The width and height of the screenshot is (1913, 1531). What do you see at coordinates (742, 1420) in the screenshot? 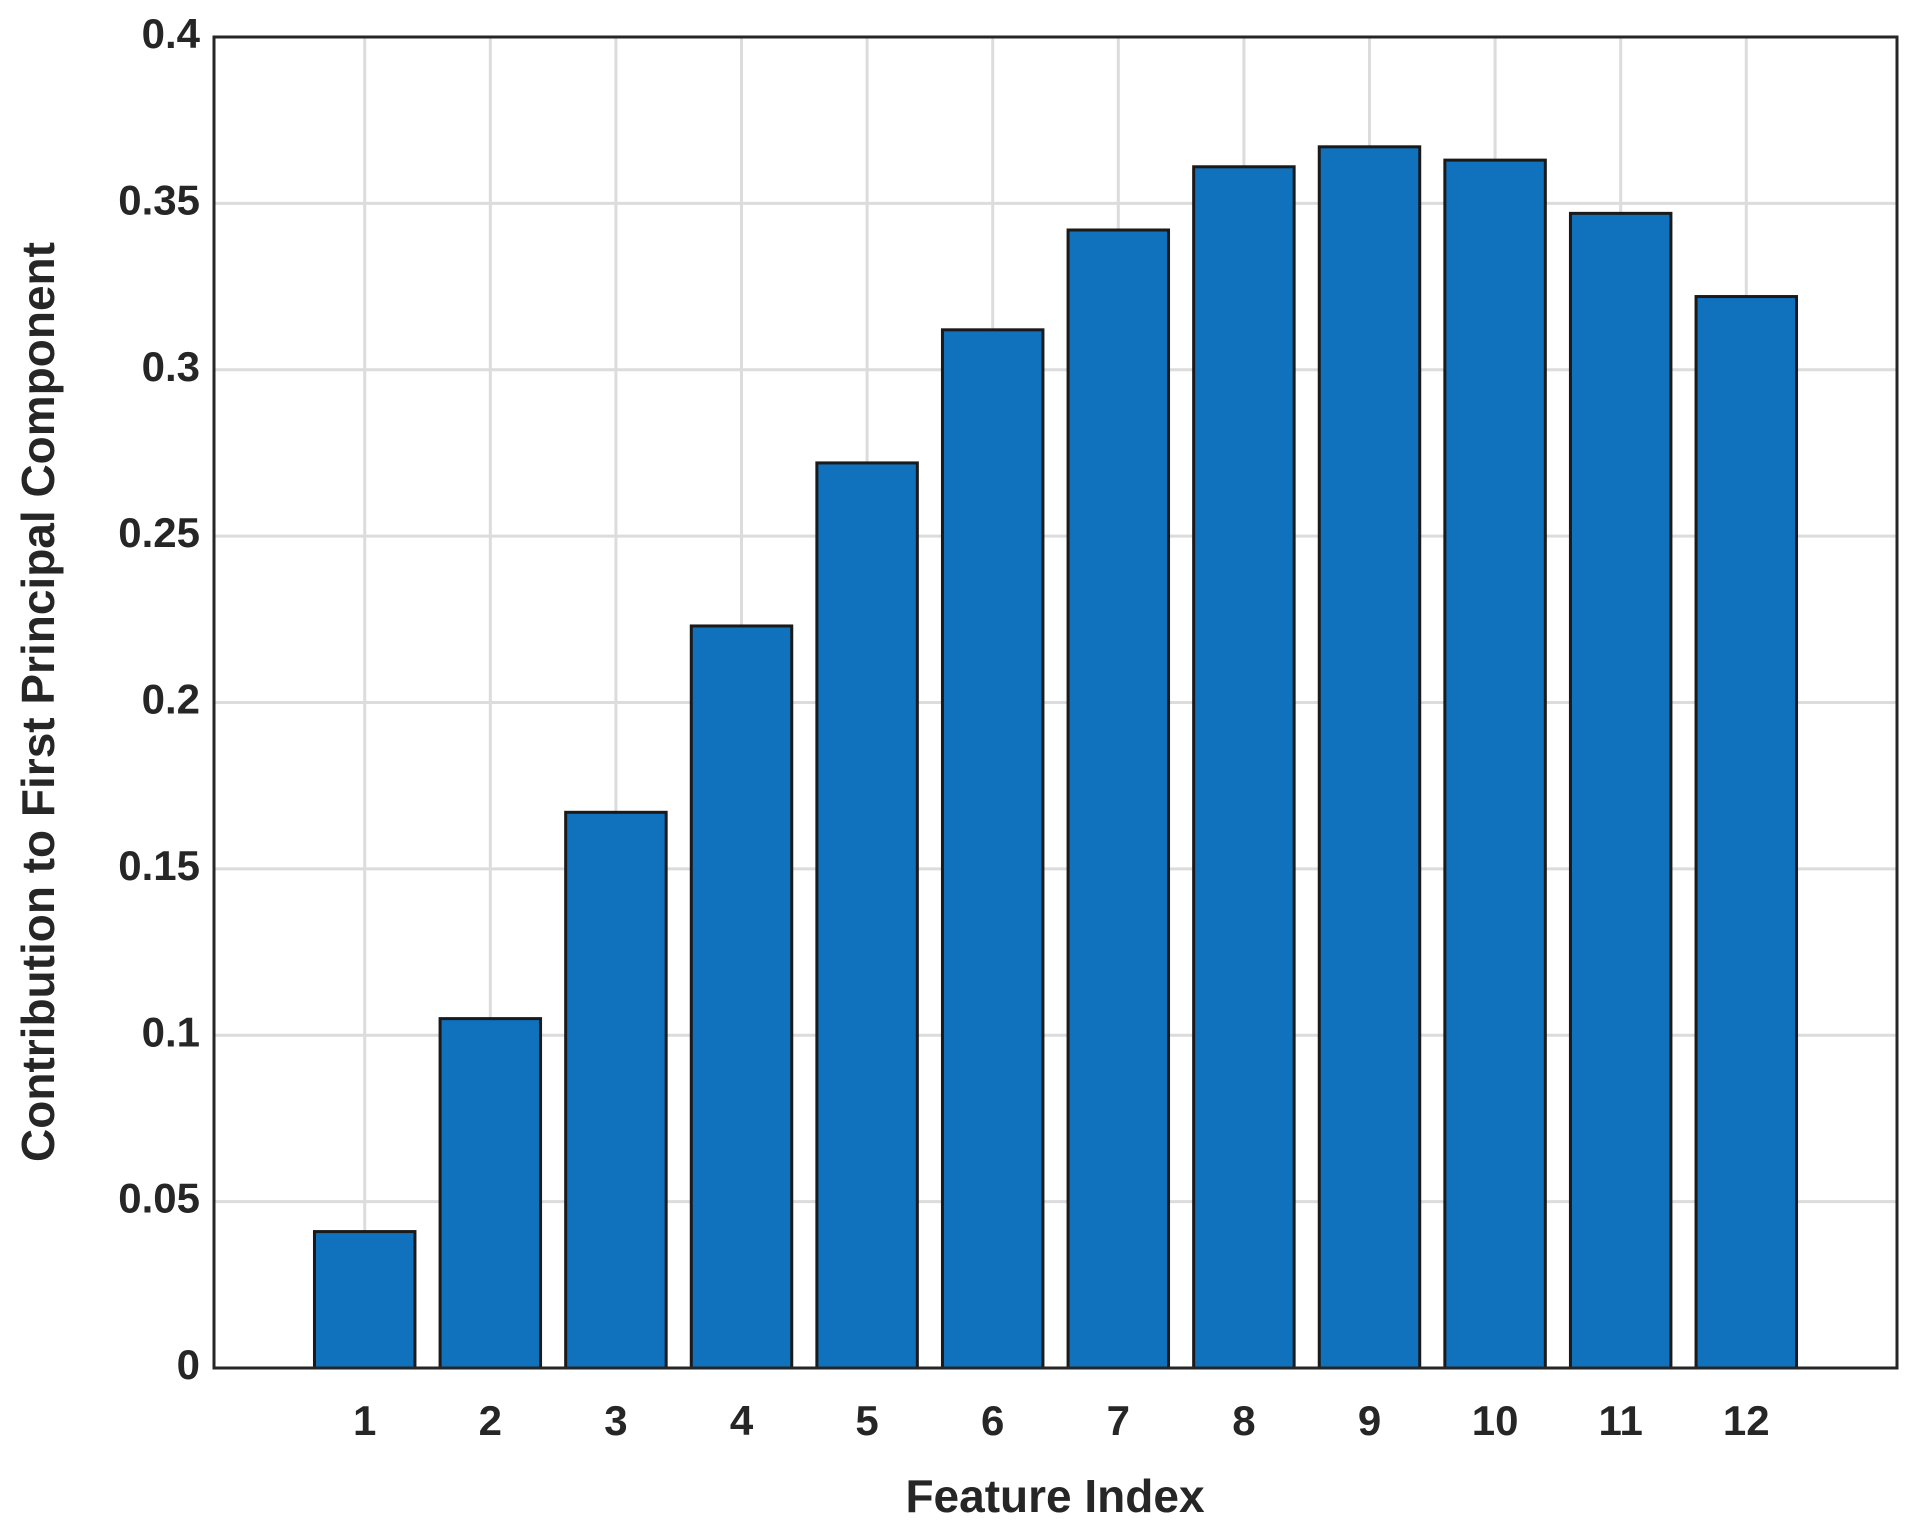
I see `x-tick-label: 4` at bounding box center [742, 1420].